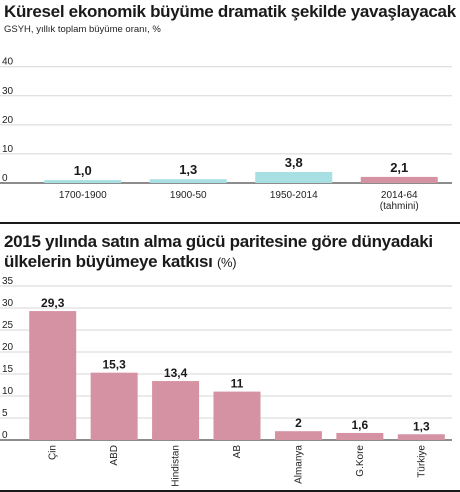 The height and width of the screenshot is (492, 460). What do you see at coordinates (298, 423) in the screenshot?
I see `data-label: 2` at bounding box center [298, 423].